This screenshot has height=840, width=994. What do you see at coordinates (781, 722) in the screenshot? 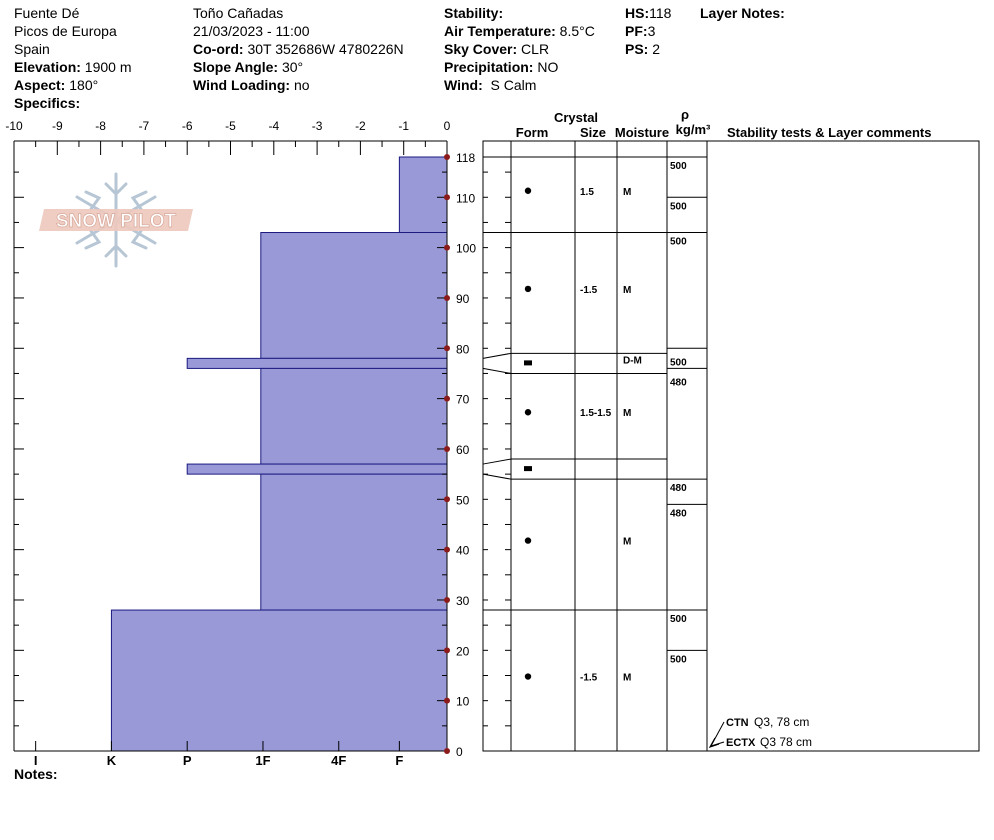
I see `stability-test-result: Q3, 78 cm` at bounding box center [781, 722].